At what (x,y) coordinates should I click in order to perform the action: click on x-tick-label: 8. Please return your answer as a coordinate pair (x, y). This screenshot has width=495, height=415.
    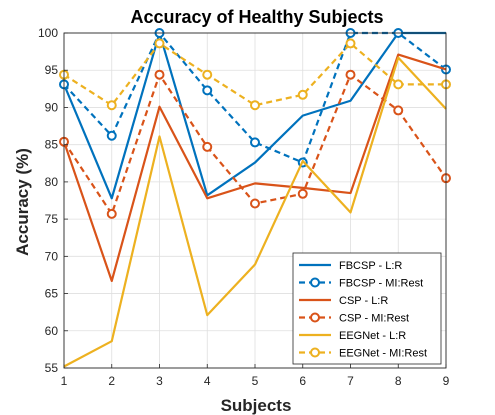
    Looking at the image, I should click on (398, 381).